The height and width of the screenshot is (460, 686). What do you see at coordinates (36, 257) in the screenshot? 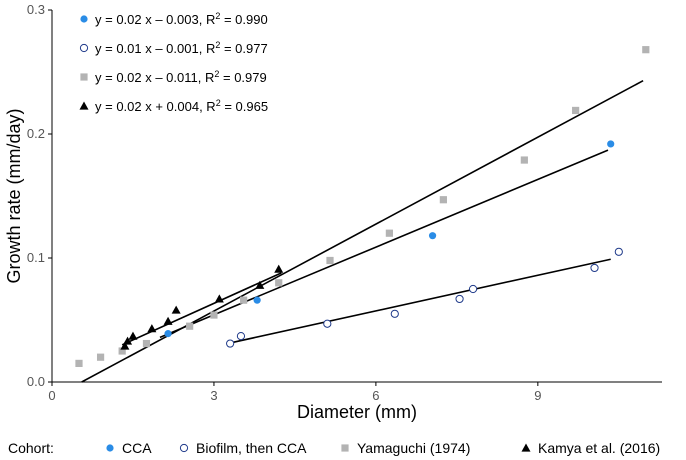
I see `y-tick-label: 0.1` at bounding box center [36, 257].